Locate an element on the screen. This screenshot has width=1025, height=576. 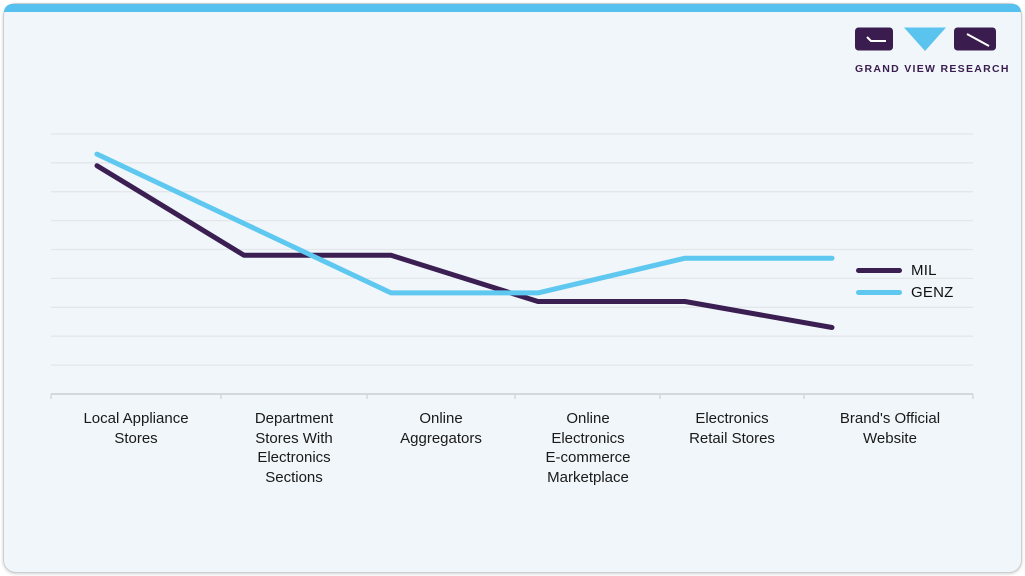
mil-line-swatch-icon is located at coordinates (879, 270).